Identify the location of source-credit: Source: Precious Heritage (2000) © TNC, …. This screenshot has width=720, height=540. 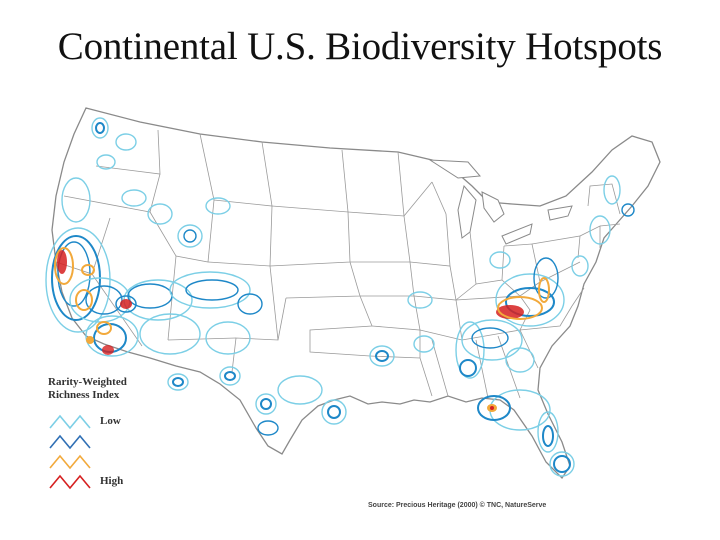
(457, 505).